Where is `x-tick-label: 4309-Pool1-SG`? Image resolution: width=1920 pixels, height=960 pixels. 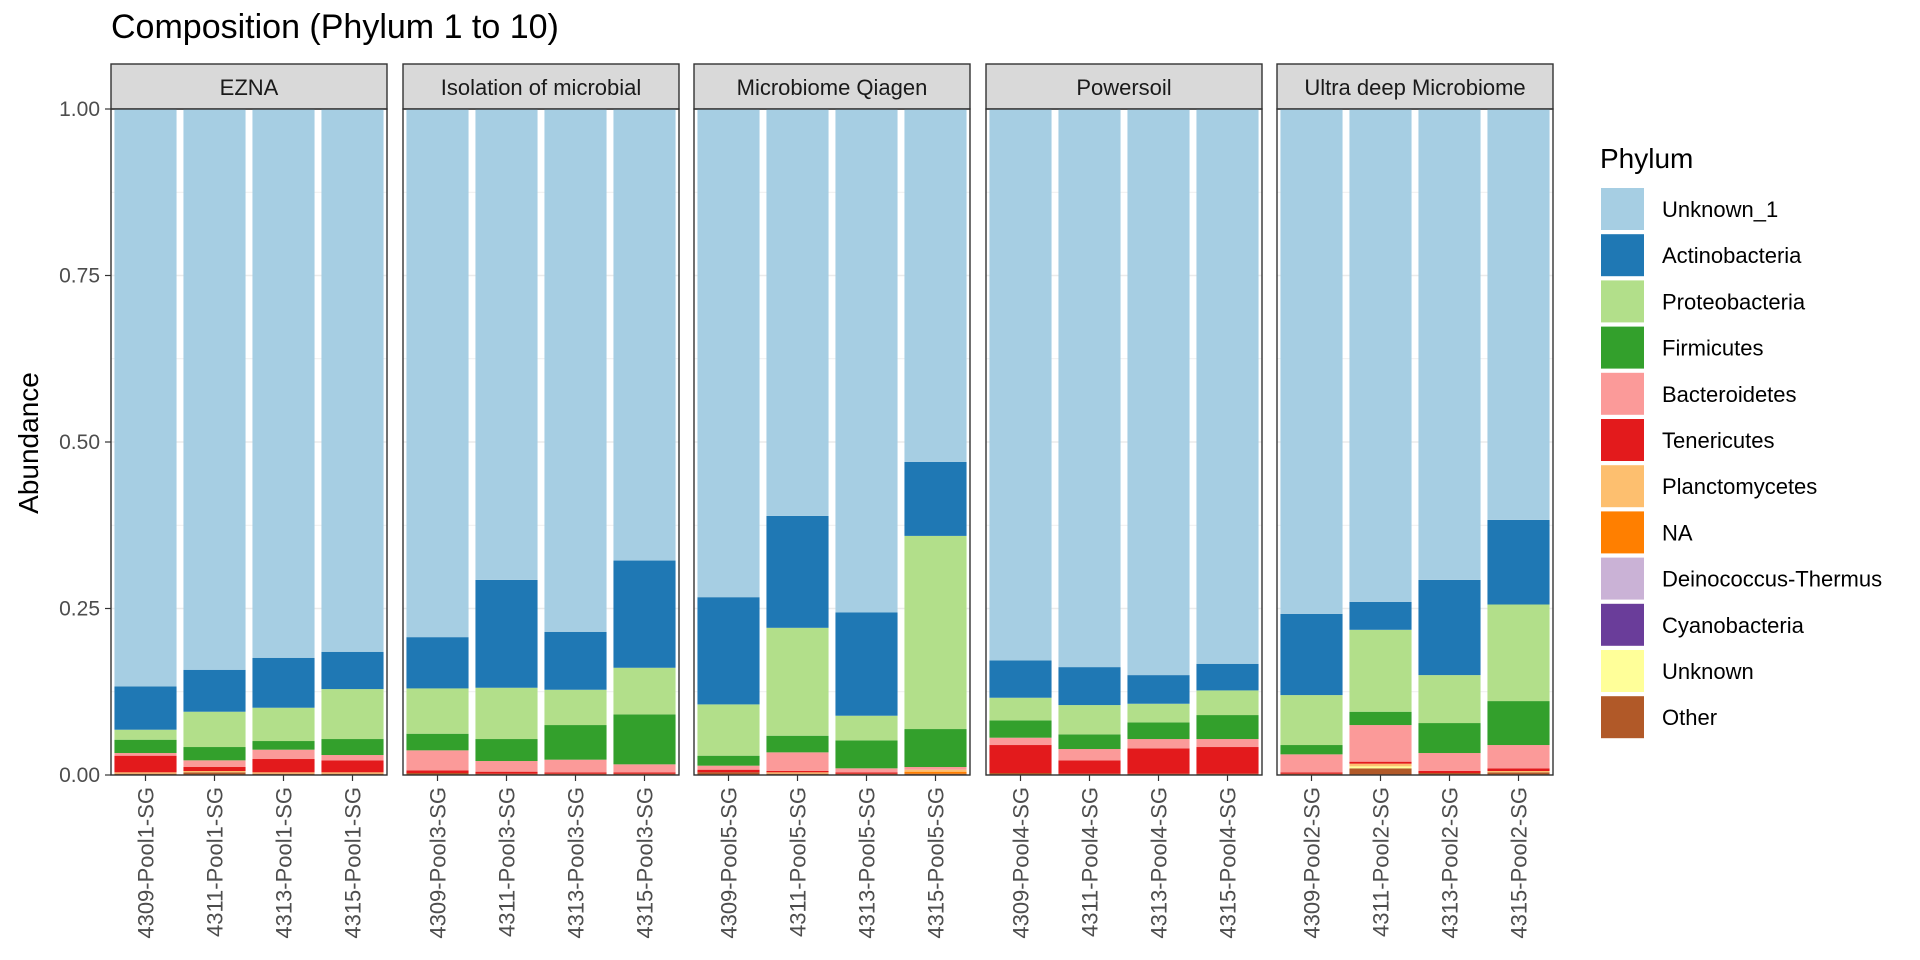
x-tick-label: 4309-Pool1-SG is located at coordinates (146, 863).